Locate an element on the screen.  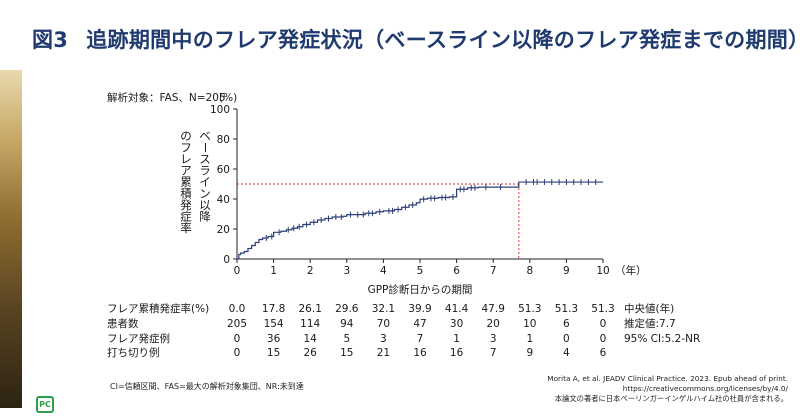
y-tick-label: 100 is located at coordinates (220, 110).